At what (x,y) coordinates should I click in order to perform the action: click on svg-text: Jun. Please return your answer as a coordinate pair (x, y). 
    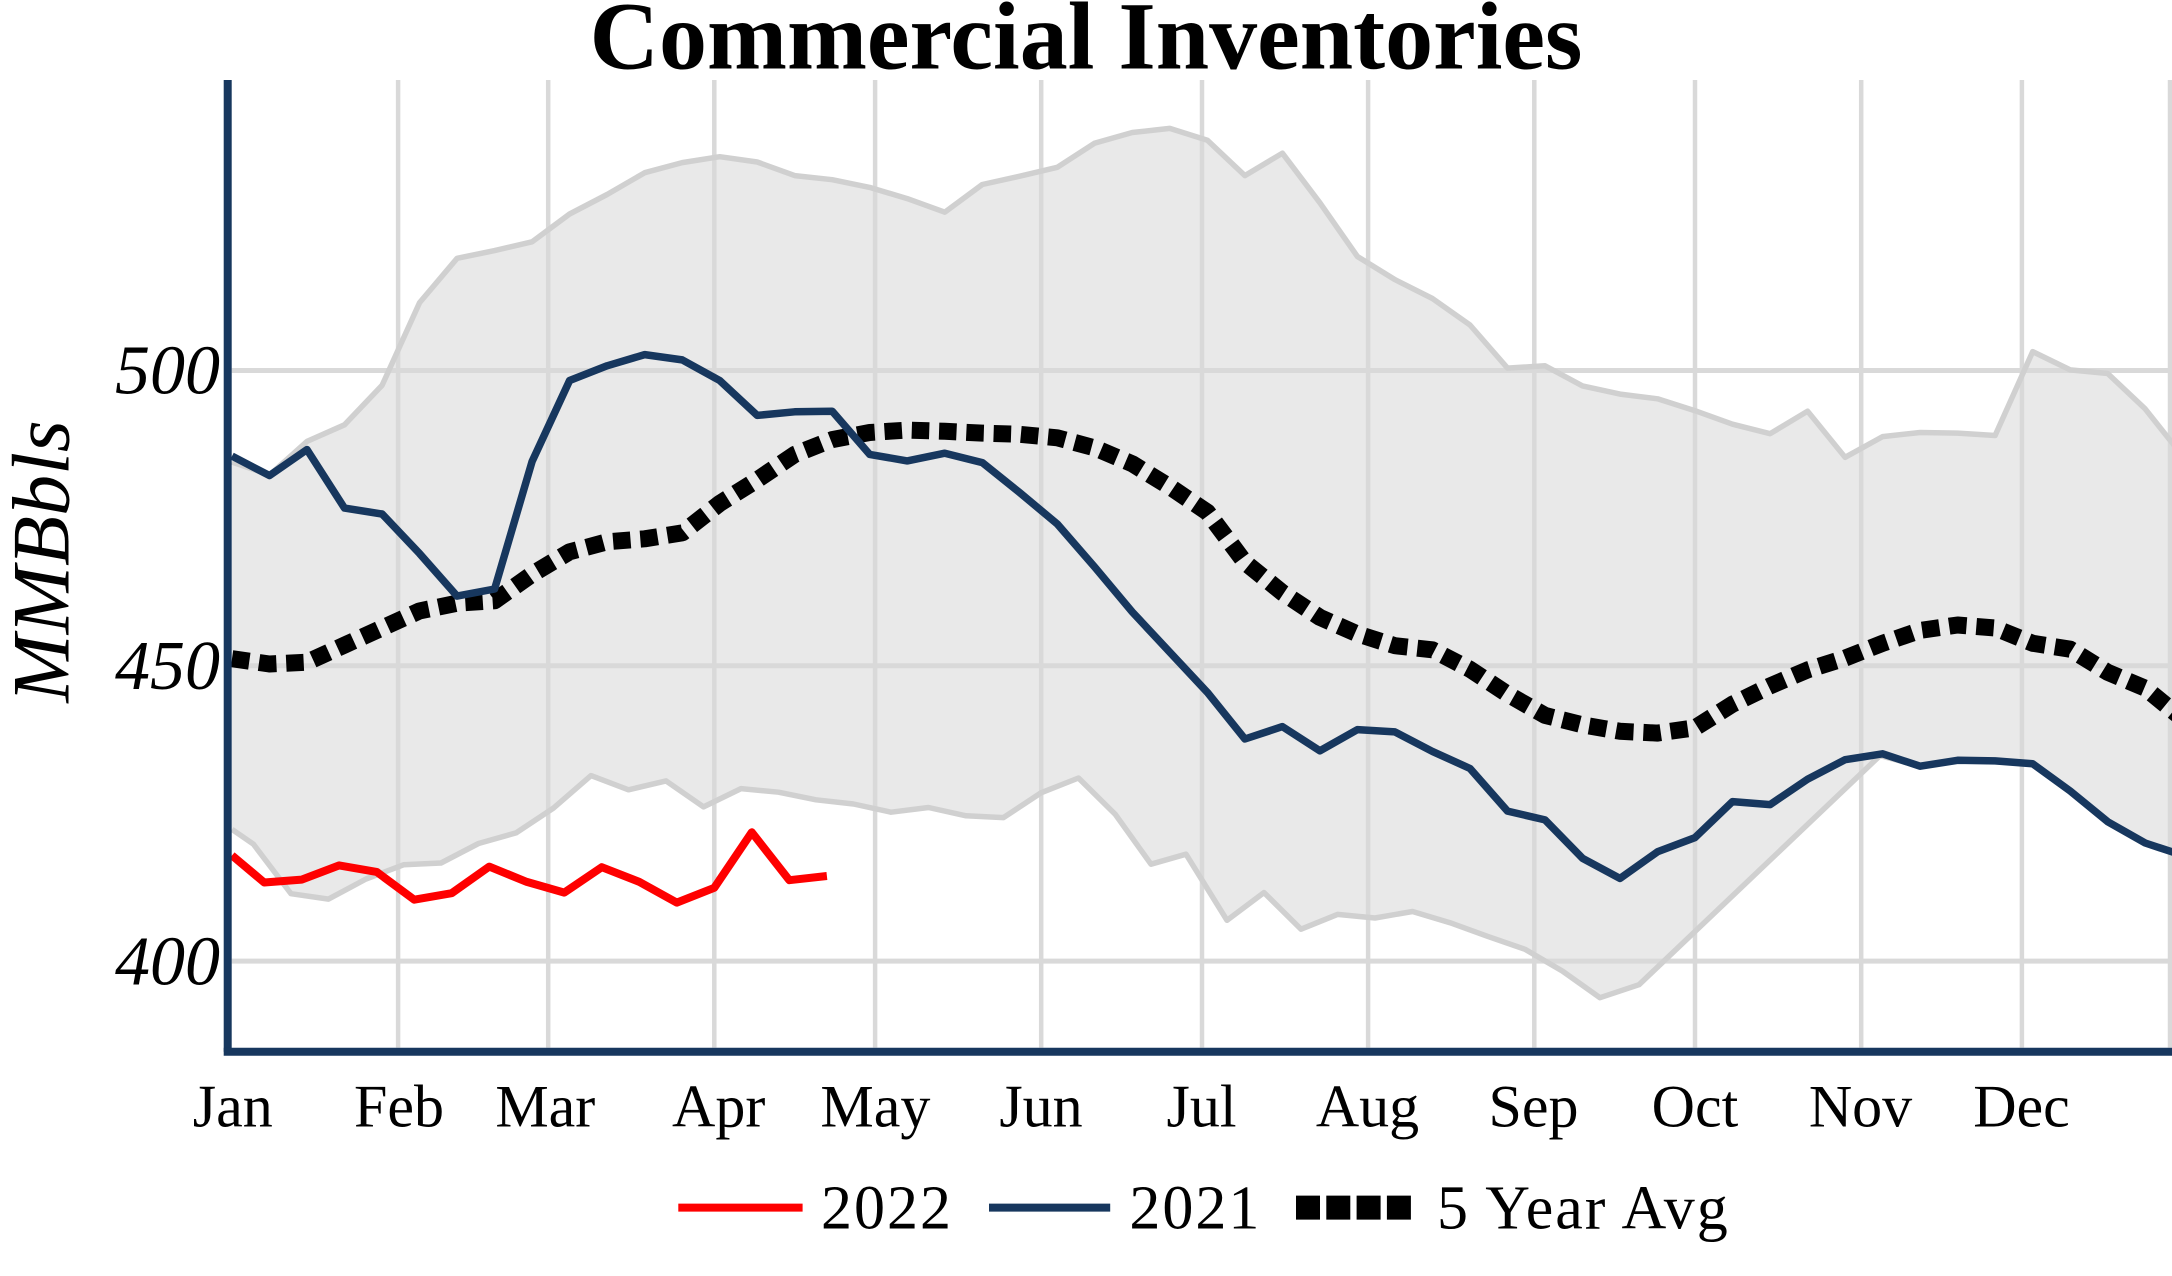
    Looking at the image, I should click on (1040, 1107).